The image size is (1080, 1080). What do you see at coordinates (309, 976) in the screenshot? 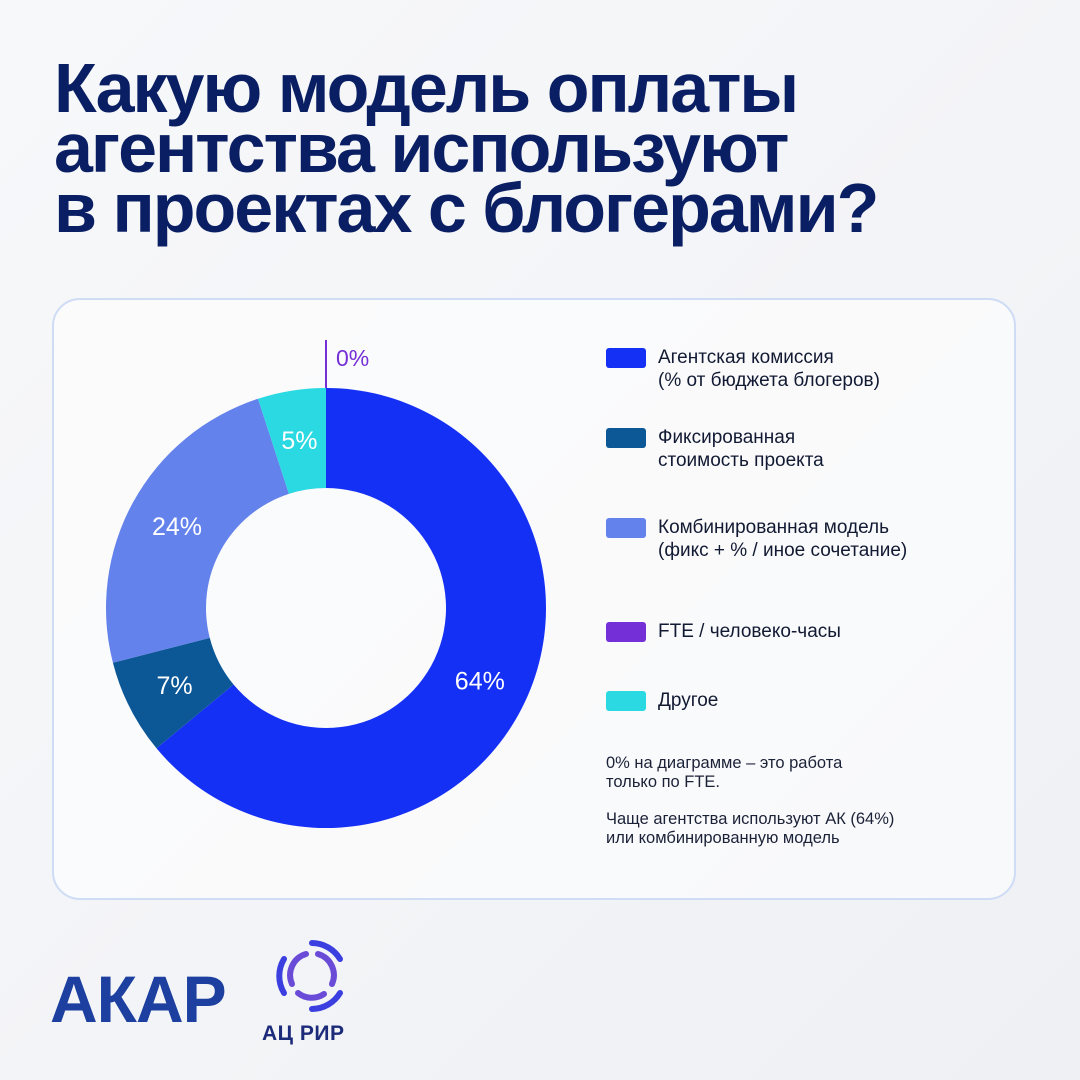
I see `swirl-logo-icon` at bounding box center [309, 976].